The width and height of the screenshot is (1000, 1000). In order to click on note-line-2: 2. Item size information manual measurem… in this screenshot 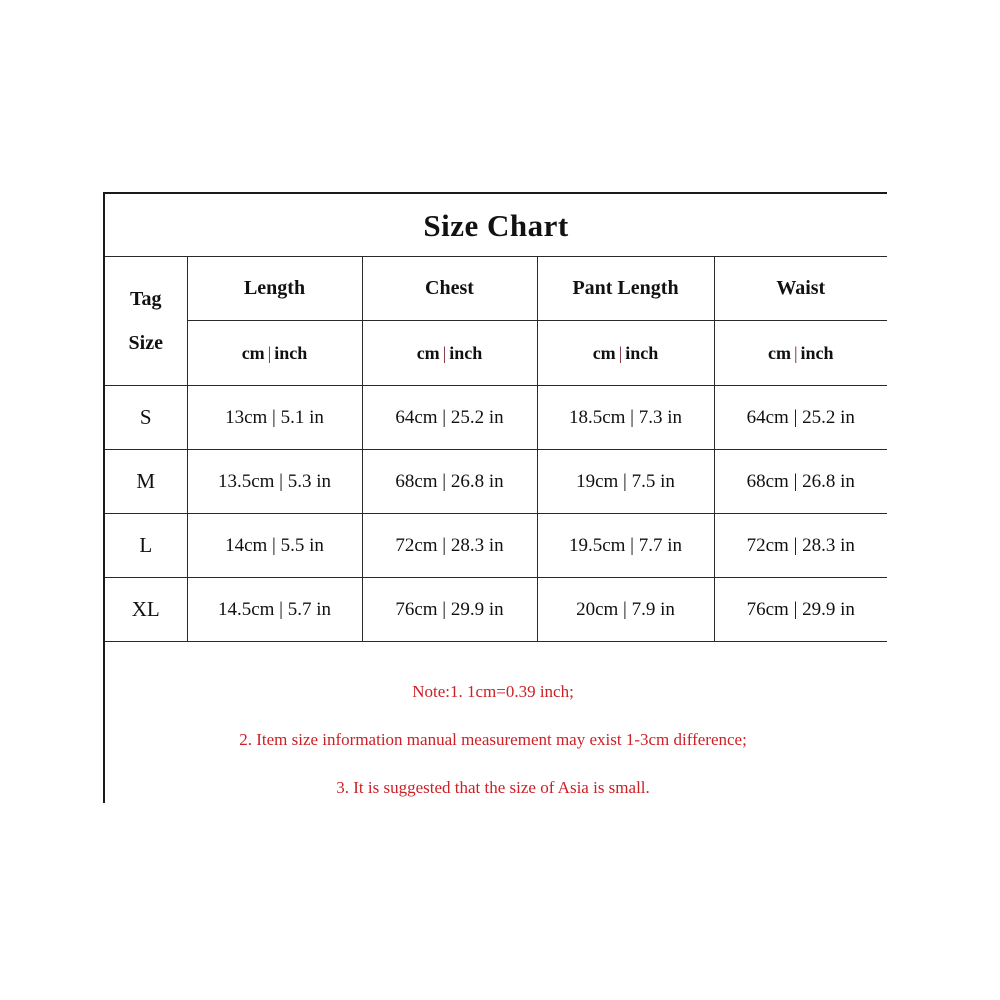, I will do `click(493, 739)`.